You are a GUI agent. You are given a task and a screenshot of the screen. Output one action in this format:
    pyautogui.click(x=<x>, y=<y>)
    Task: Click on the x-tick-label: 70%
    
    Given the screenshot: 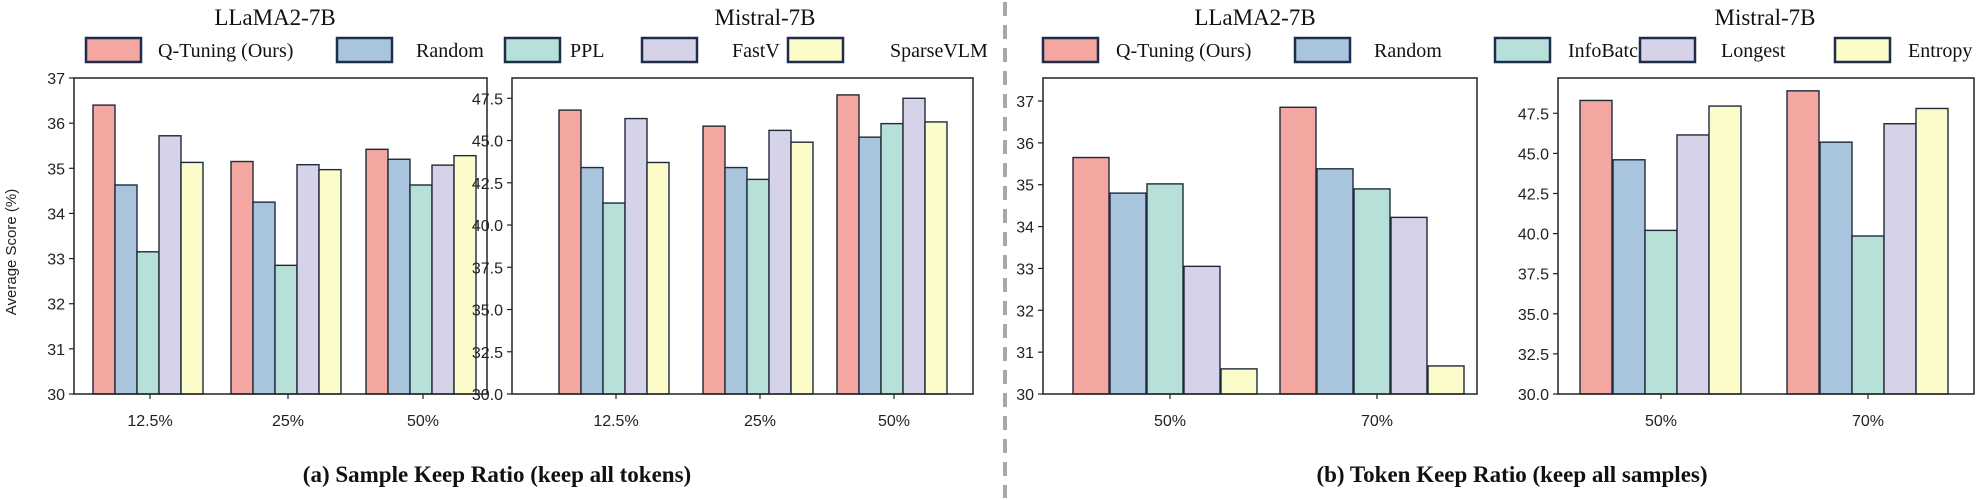 What is the action you would take?
    pyautogui.click(x=1868, y=421)
    